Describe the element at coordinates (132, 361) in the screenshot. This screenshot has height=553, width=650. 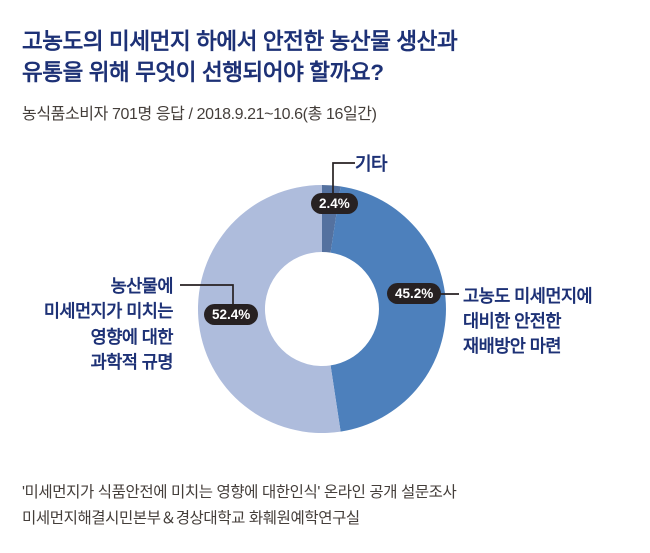
I see `label-left-line-4: 과학적 규명` at that location.